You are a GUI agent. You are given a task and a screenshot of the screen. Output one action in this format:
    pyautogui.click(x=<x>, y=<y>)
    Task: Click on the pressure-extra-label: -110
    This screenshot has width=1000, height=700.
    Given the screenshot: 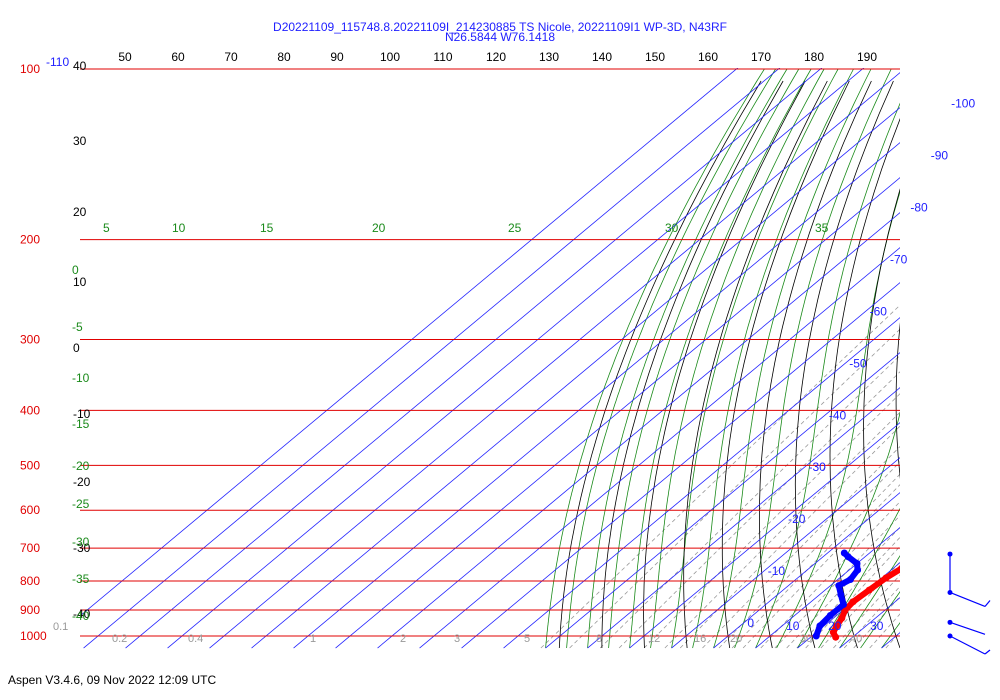 What is the action you would take?
    pyautogui.click(x=57, y=62)
    